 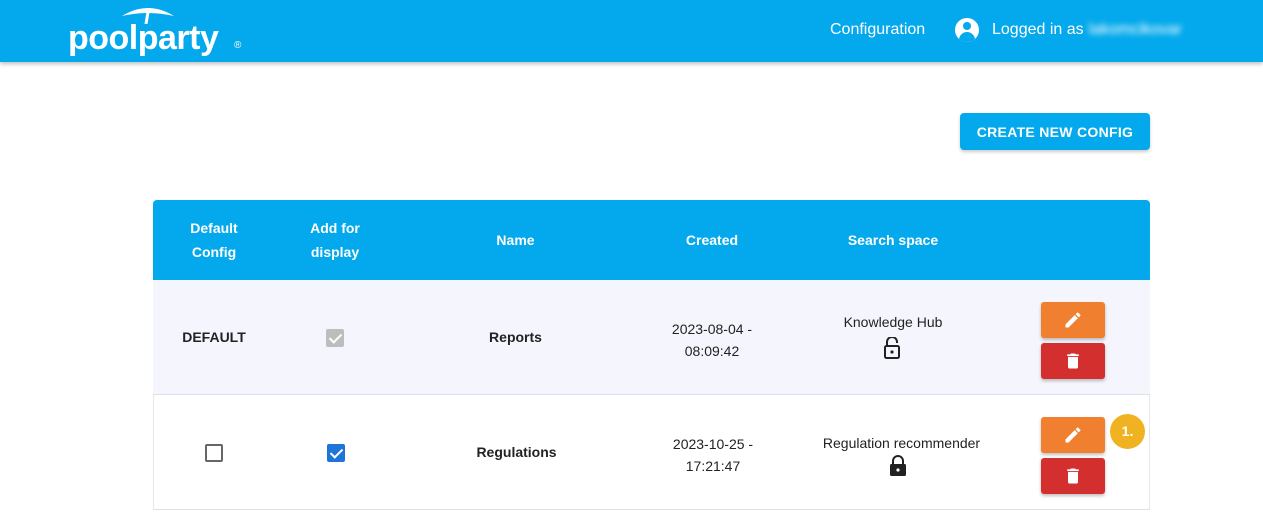 I want to click on lock-closed-icon, so click(x=898, y=465).